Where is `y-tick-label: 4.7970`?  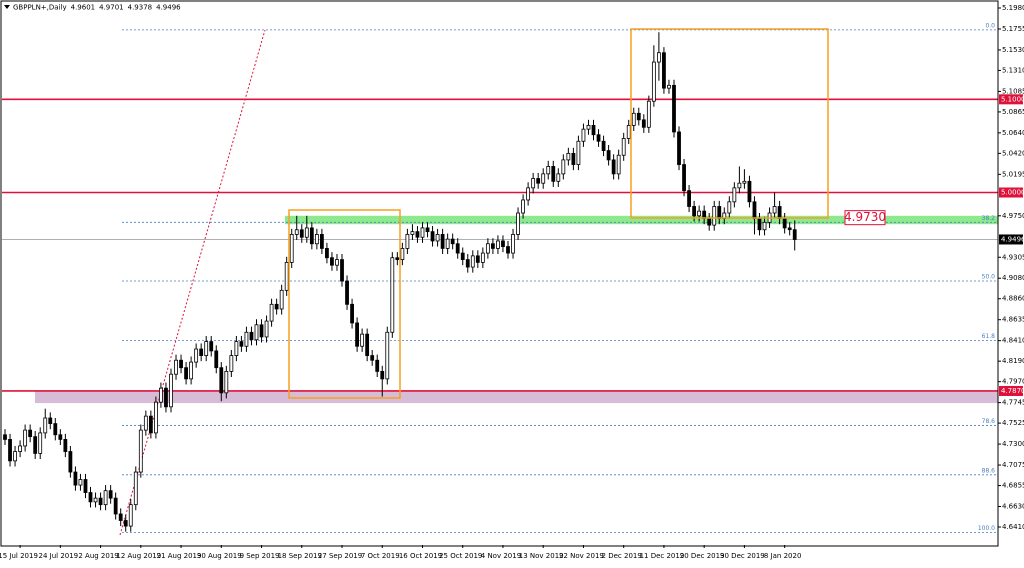 y-tick-label: 4.7970 is located at coordinates (1013, 382).